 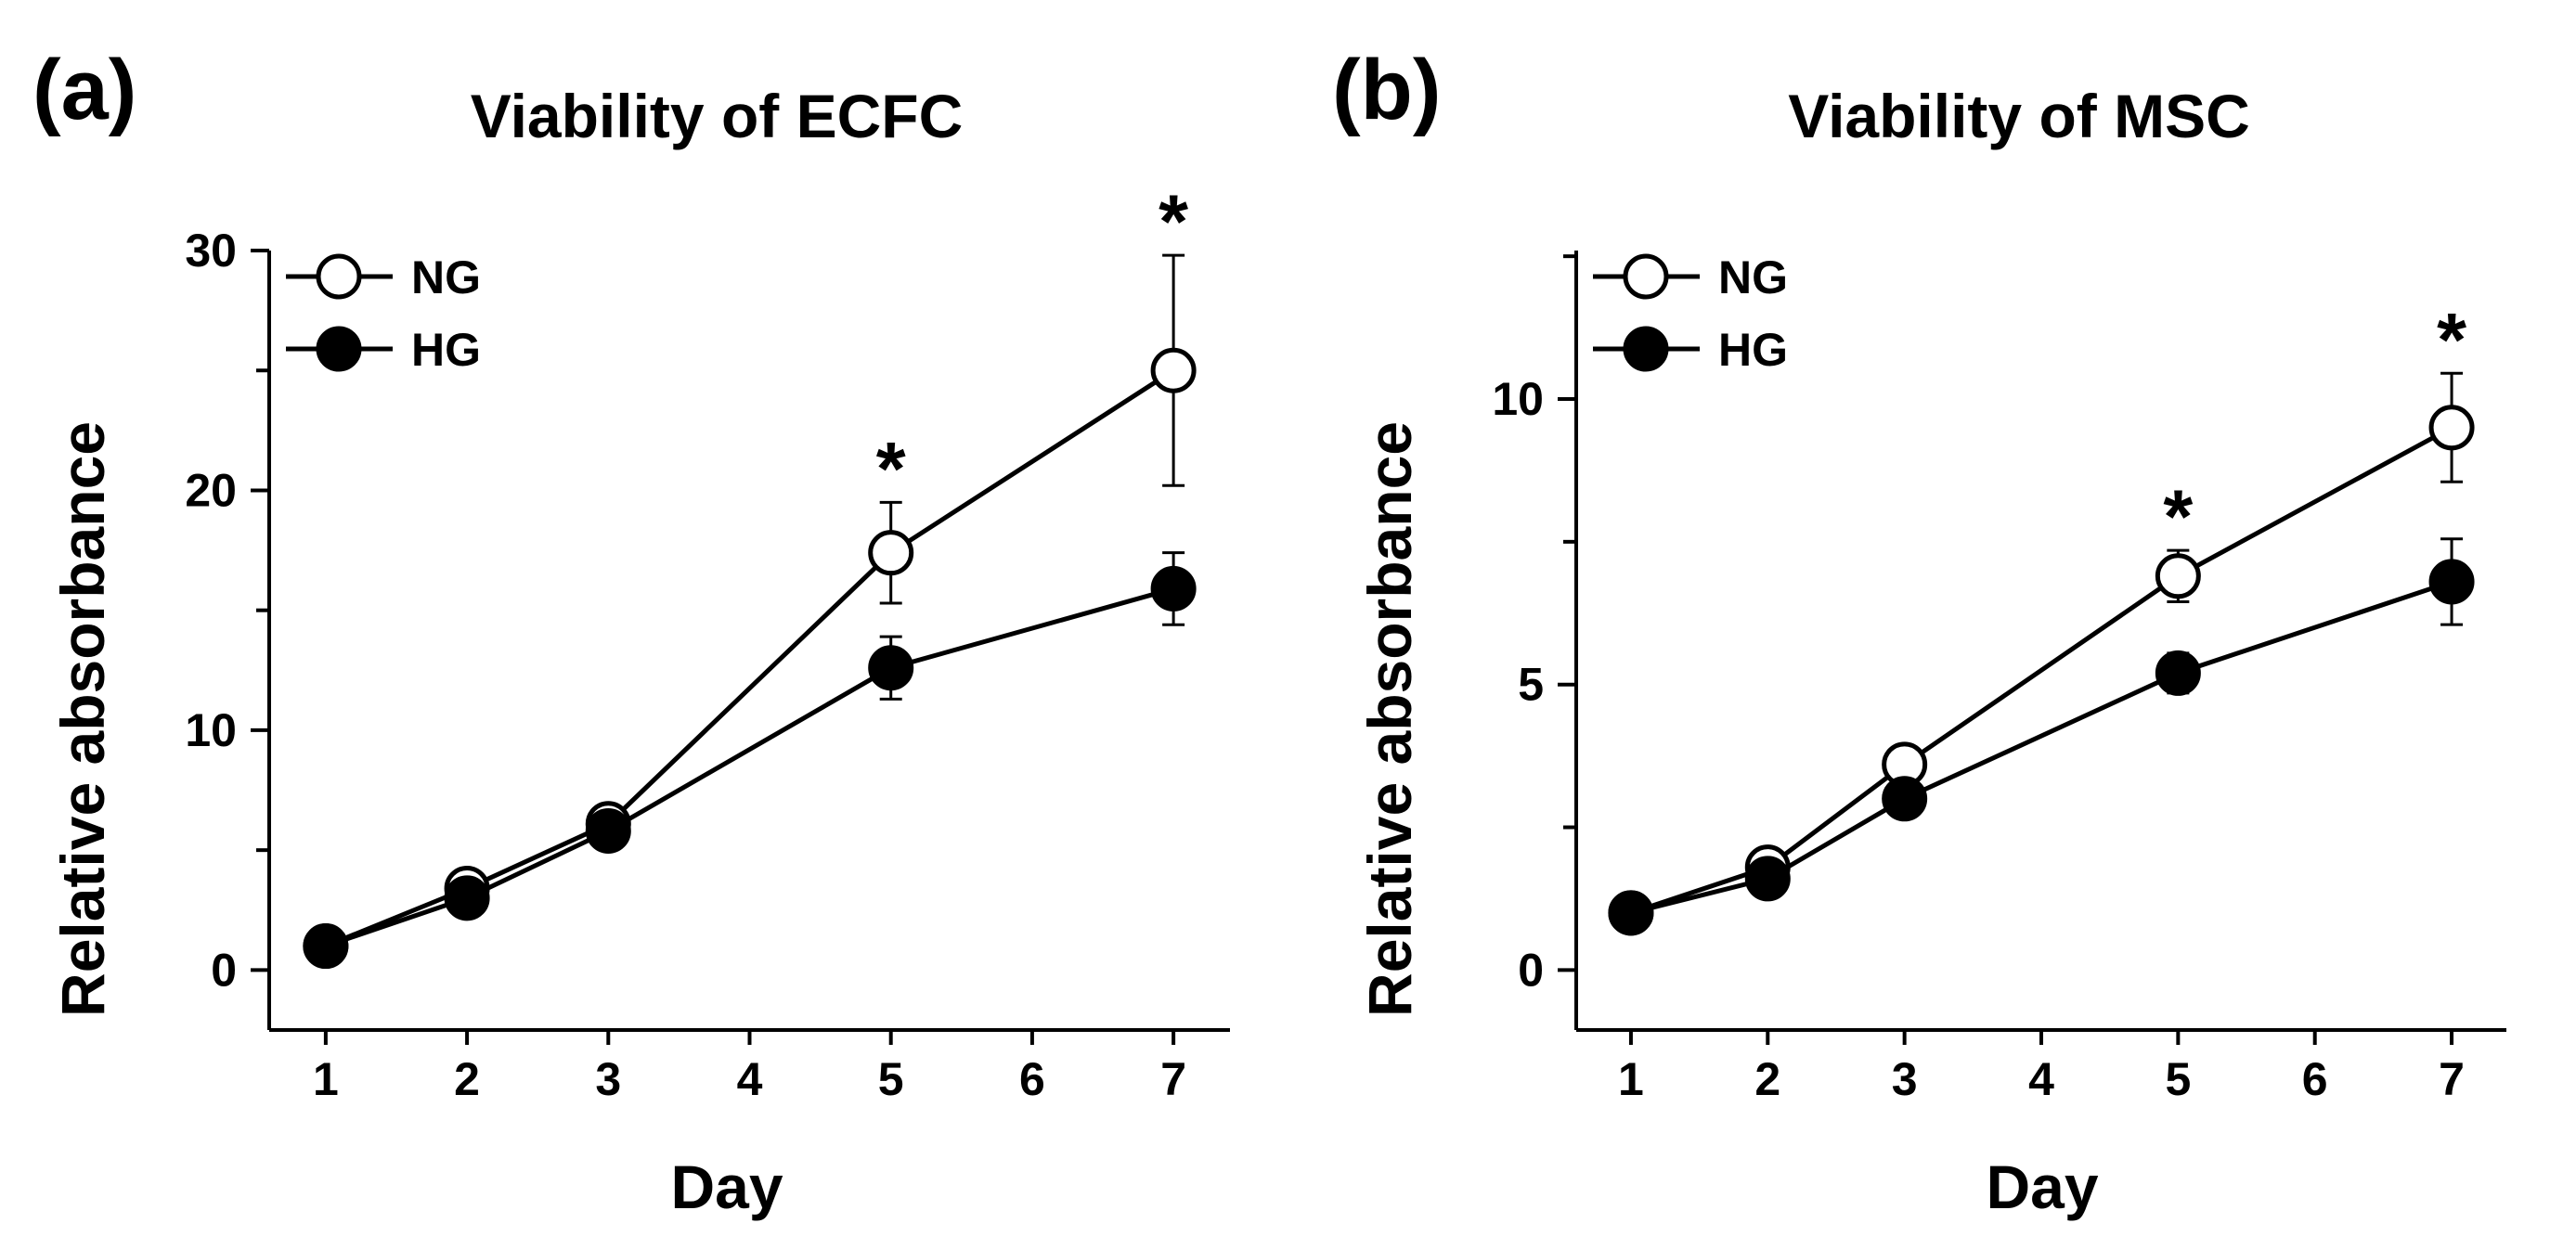 I want to click on y-tick-label: 5, so click(x=1531, y=685).